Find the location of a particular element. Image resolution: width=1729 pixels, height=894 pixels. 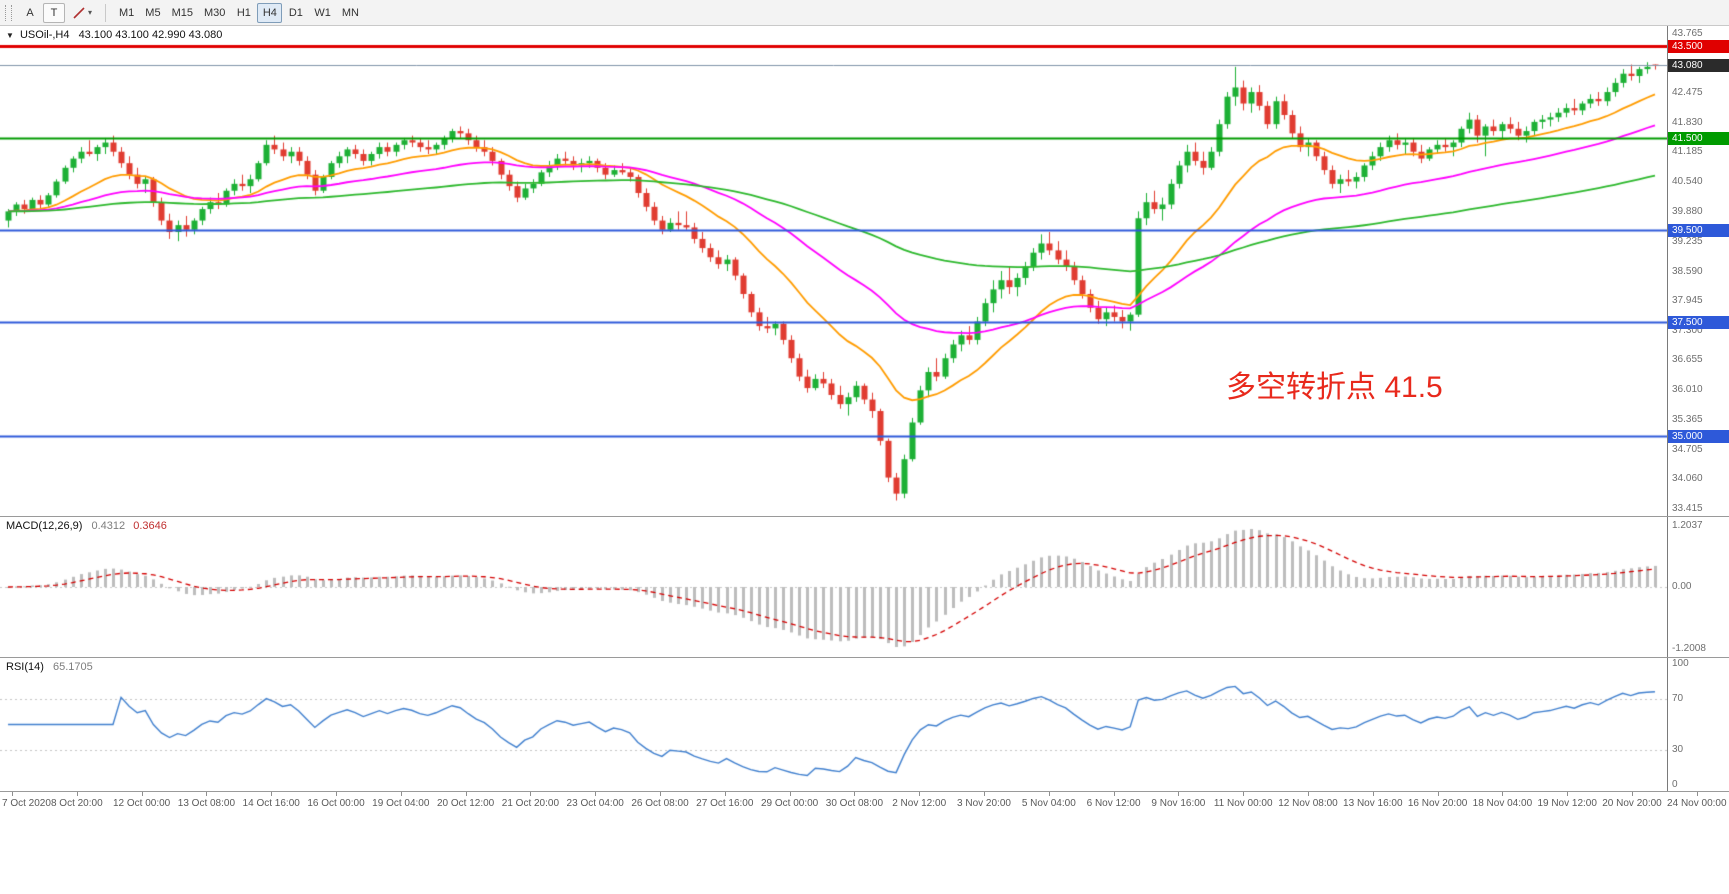

timeframe-button-M1: M1 is located at coordinates (127, 12).